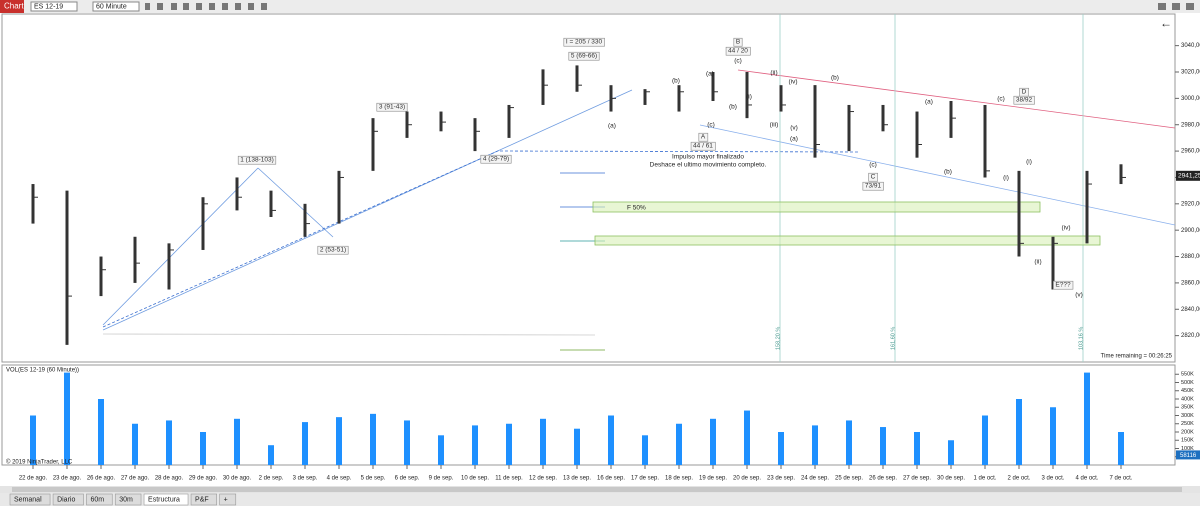 The image size is (1200, 506). What do you see at coordinates (883, 479) in the screenshot?
I see `x-tick-label: 26 de sep.` at bounding box center [883, 479].